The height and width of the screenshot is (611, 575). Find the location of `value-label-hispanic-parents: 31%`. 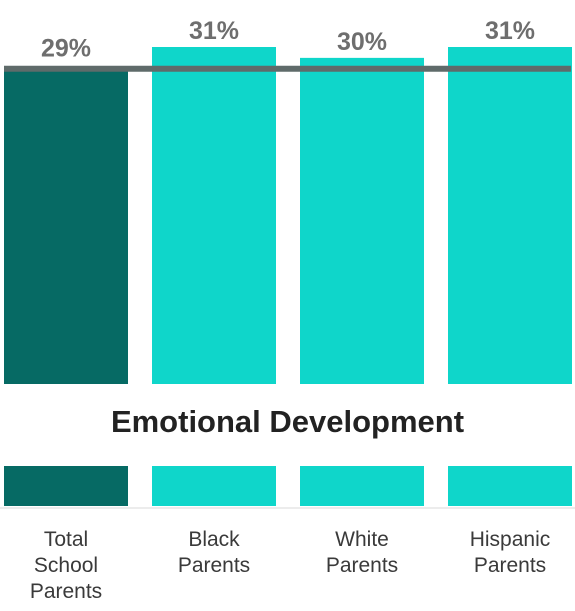

value-label-hispanic-parents: 31% is located at coordinates (510, 31).